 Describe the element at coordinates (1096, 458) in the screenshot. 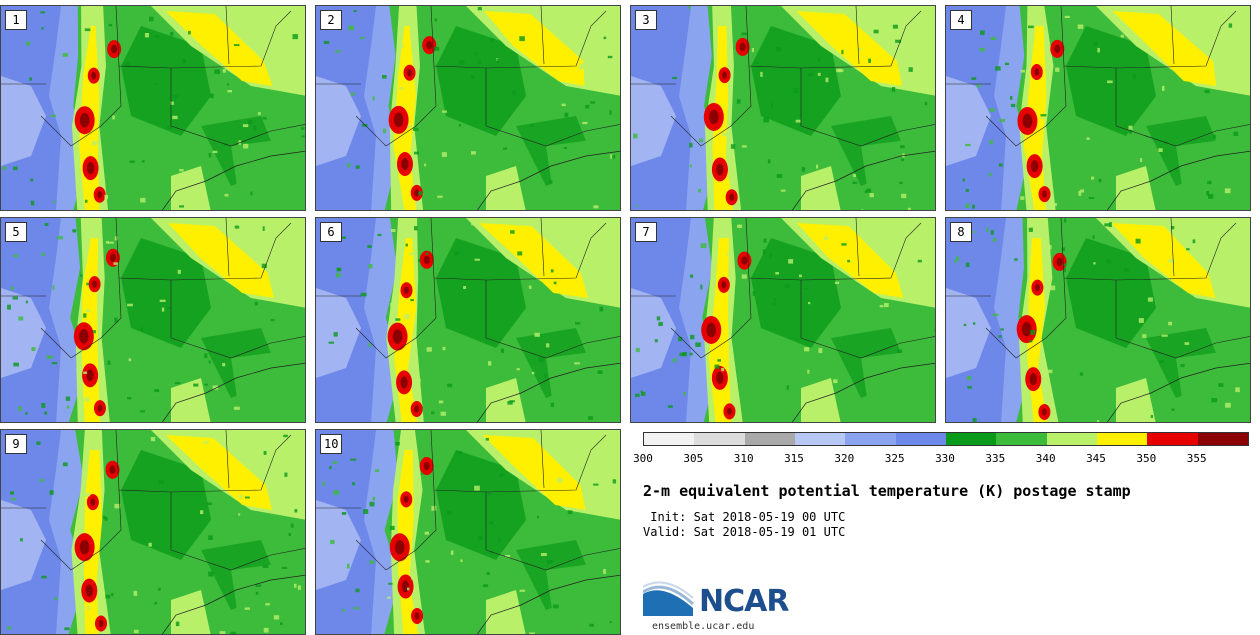

I see `colorbar-tick-label: 345` at that location.